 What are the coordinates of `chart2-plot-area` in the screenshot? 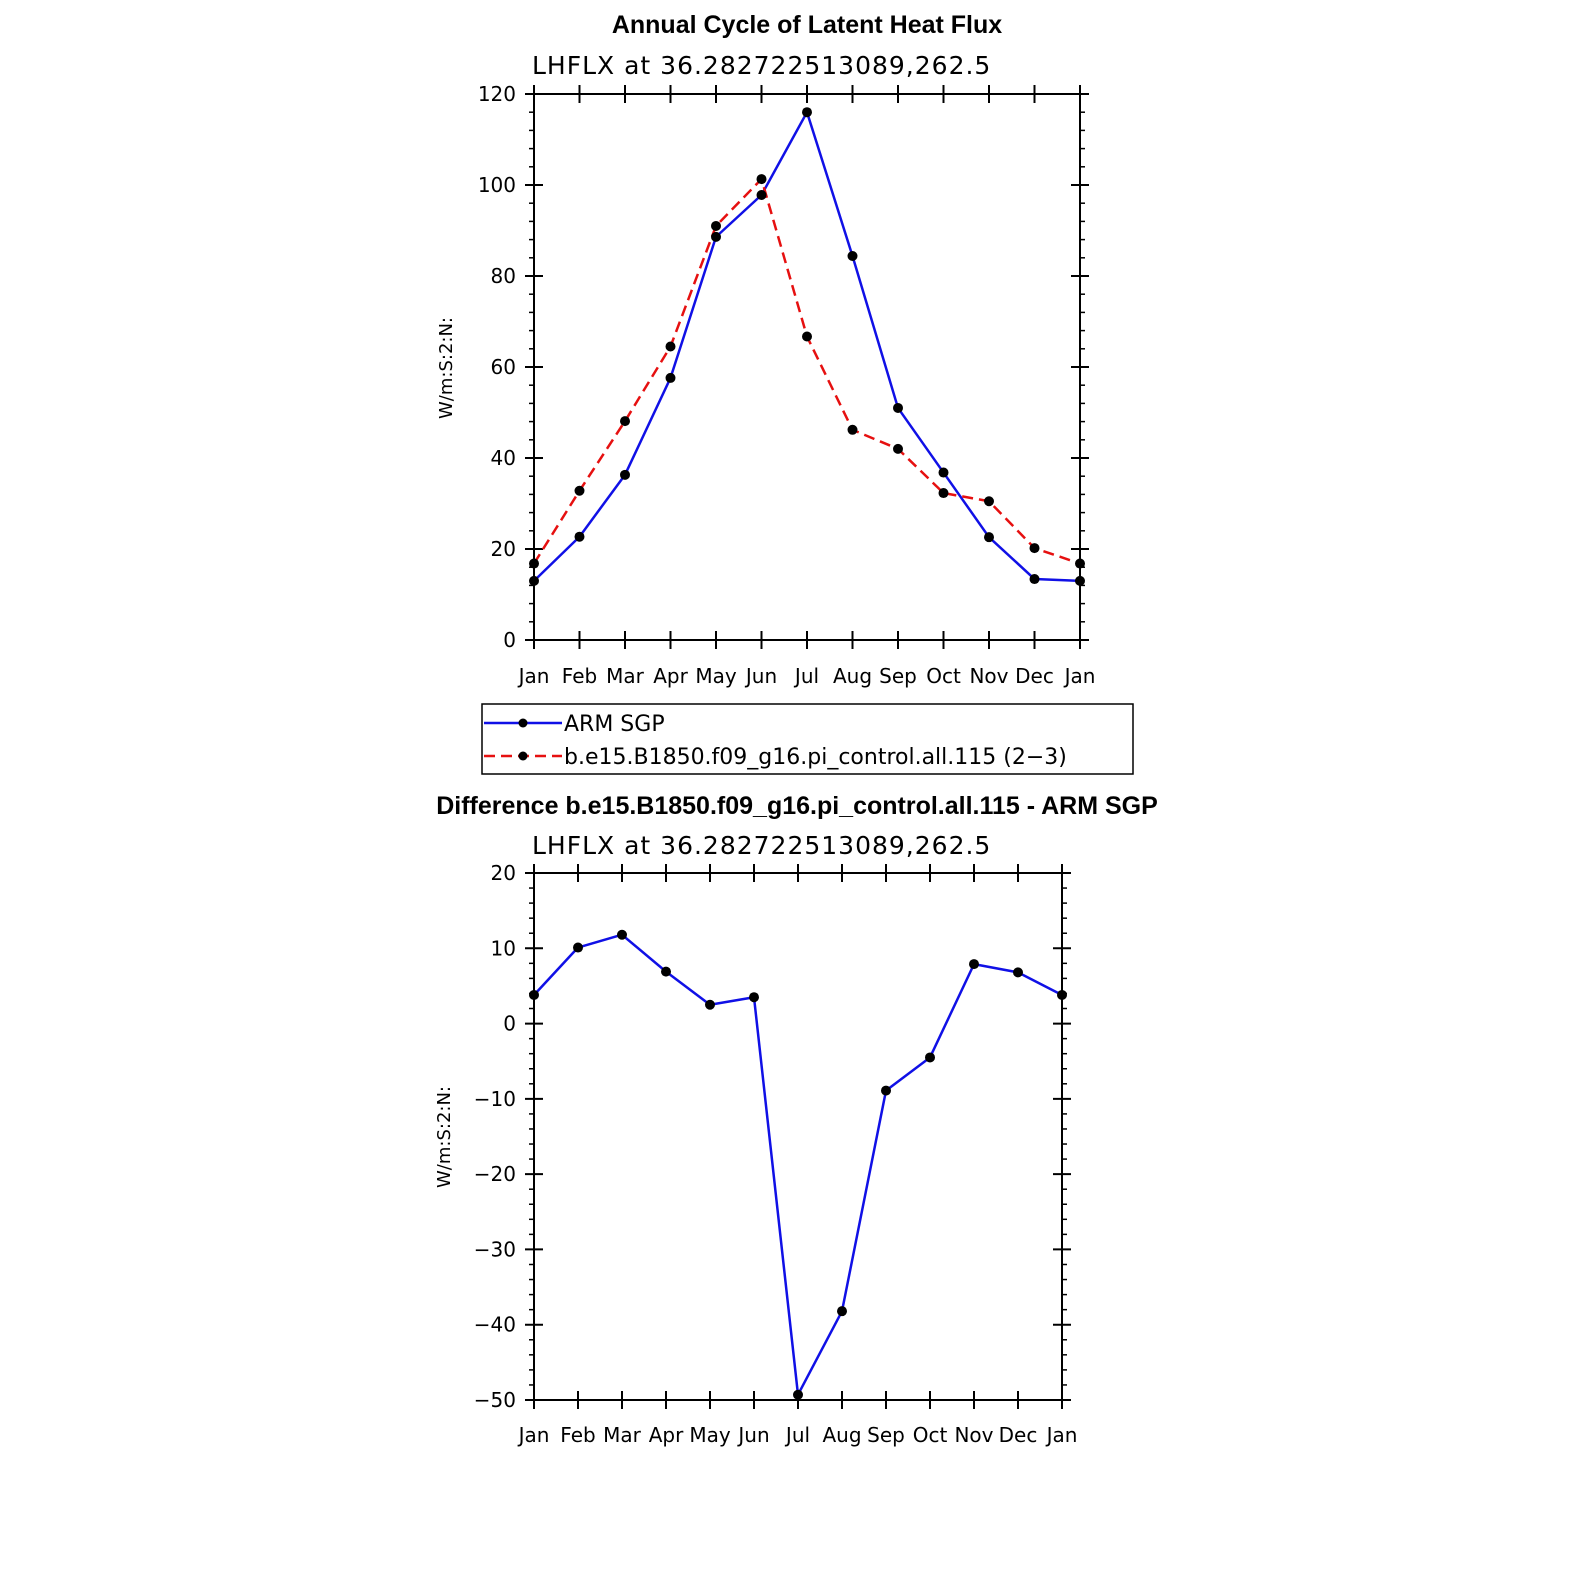 It's located at (798, 1164).